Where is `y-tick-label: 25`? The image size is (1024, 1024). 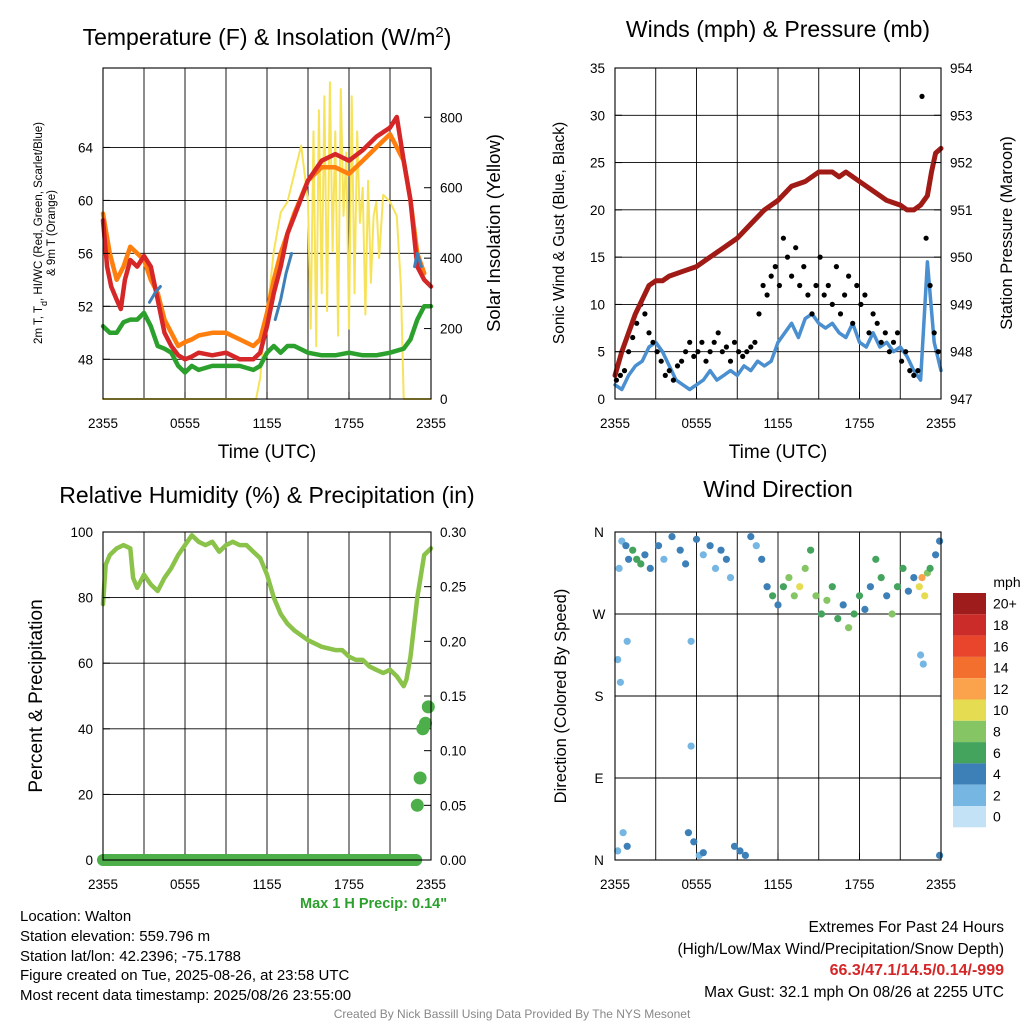 y-tick-label: 25 is located at coordinates (597, 163).